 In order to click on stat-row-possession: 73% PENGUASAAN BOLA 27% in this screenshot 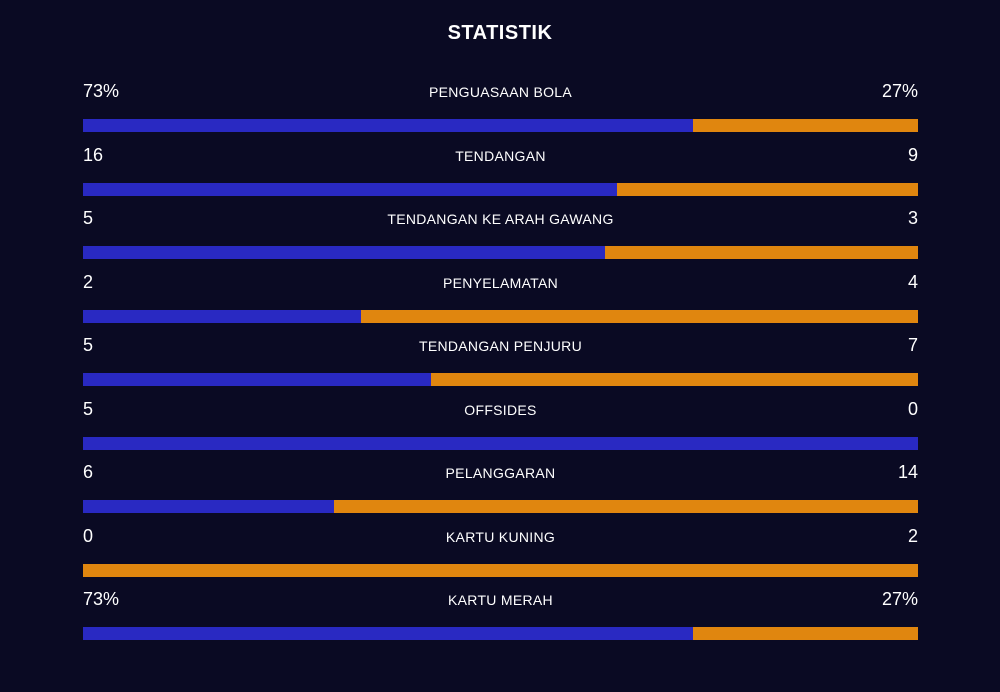, I will do `click(500, 112)`.